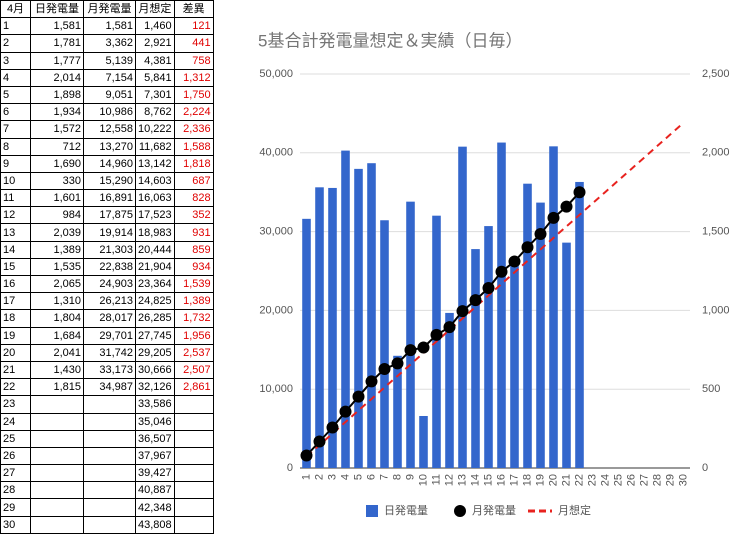  I want to click on cell: 2,039, so click(57, 232).